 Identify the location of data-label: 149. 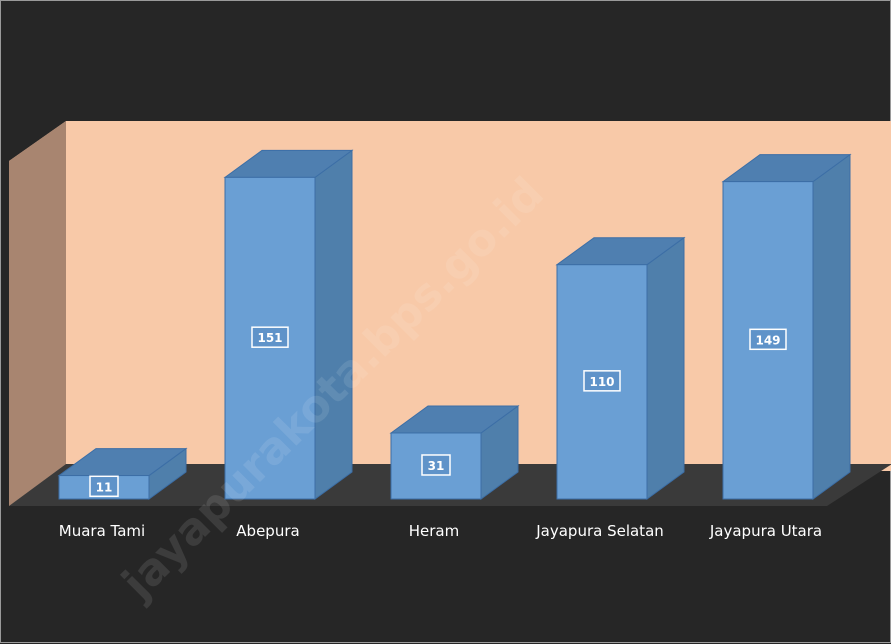
(767, 340).